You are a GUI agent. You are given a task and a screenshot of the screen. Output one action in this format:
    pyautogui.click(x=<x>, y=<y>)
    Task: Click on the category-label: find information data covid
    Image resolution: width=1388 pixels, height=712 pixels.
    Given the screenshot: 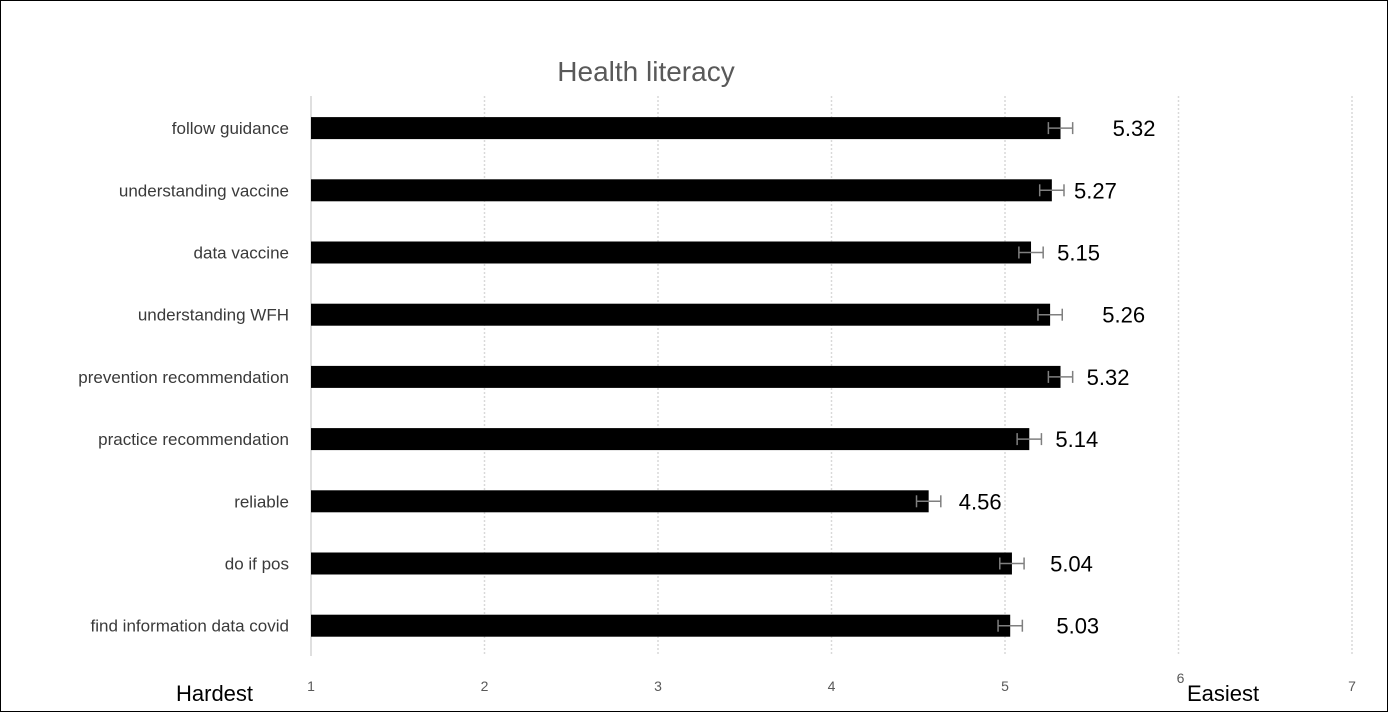 What is the action you would take?
    pyautogui.click(x=190, y=626)
    